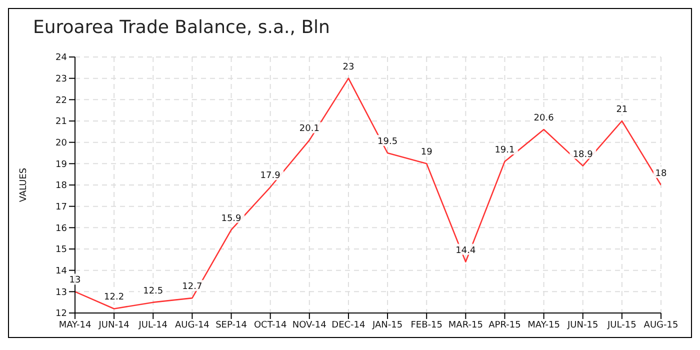  I want to click on y-tick-label: 19, so click(62, 165).